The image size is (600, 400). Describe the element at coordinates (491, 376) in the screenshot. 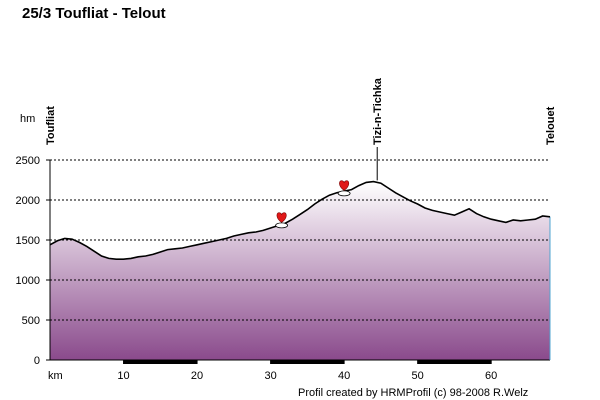

I see `x-tick-label: 60` at that location.